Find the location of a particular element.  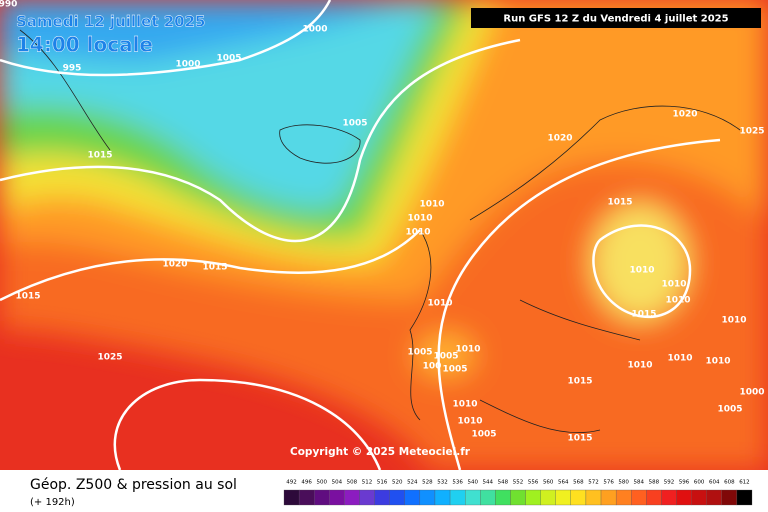

scale-label: 584 is located at coordinates (639, 483).